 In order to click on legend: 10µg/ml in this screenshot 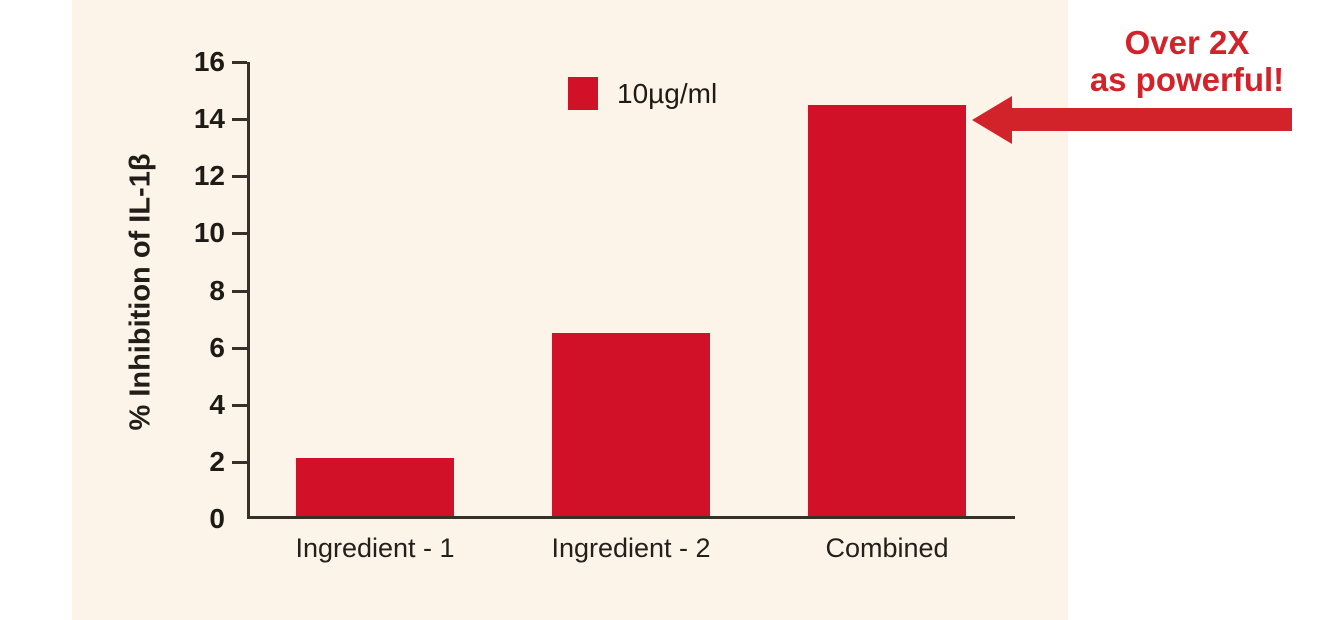, I will do `click(642, 93)`.